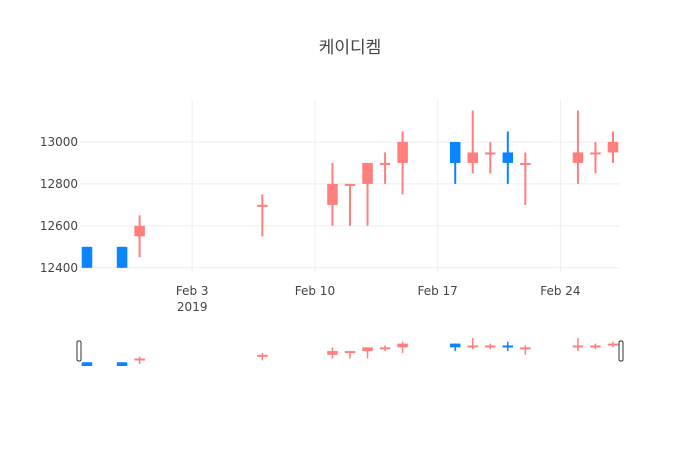 This screenshot has height=450, width=700. Describe the element at coordinates (79, 351) in the screenshot. I see `range-slider-left-handle` at that location.